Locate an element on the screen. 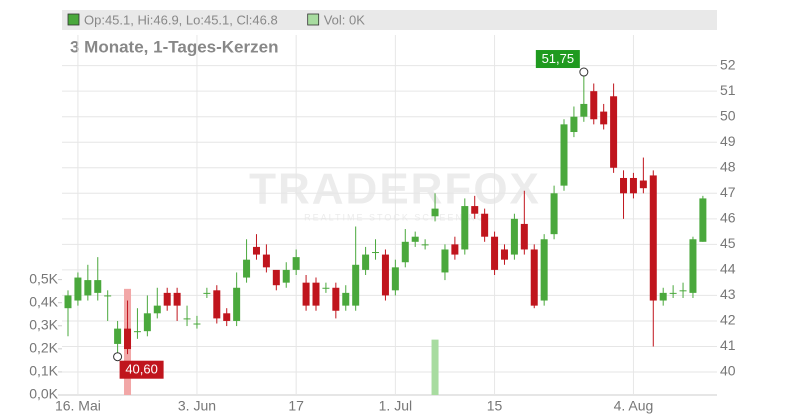 The width and height of the screenshot is (800, 420). y2-tick-label: 0,1K is located at coordinates (43, 371).